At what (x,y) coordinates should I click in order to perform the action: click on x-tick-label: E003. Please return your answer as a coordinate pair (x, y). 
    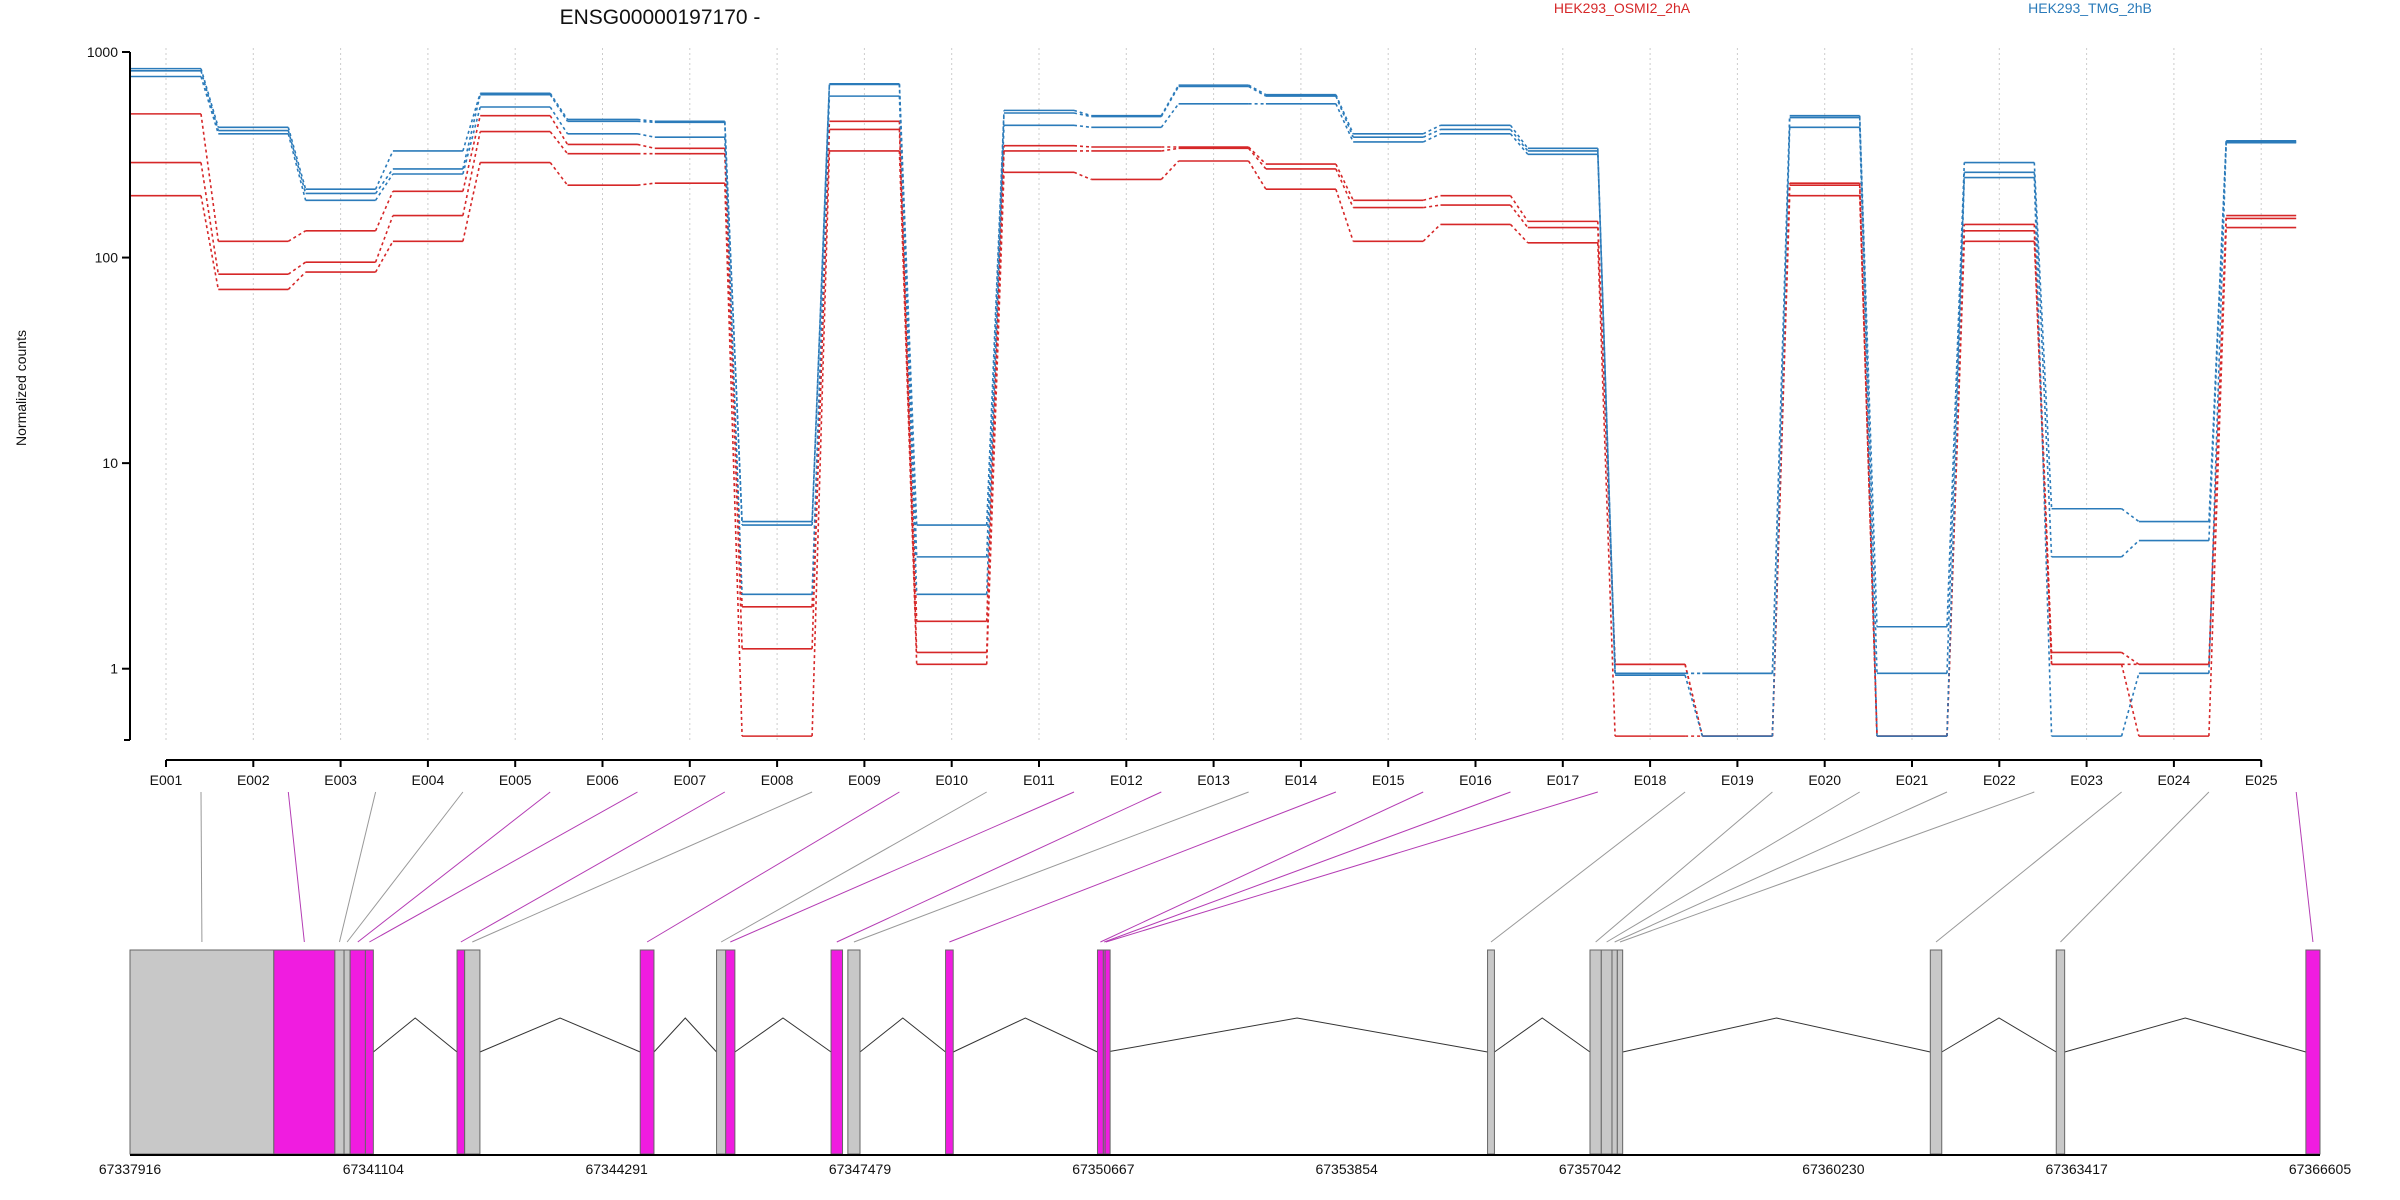
    Looking at the image, I should click on (340, 780).